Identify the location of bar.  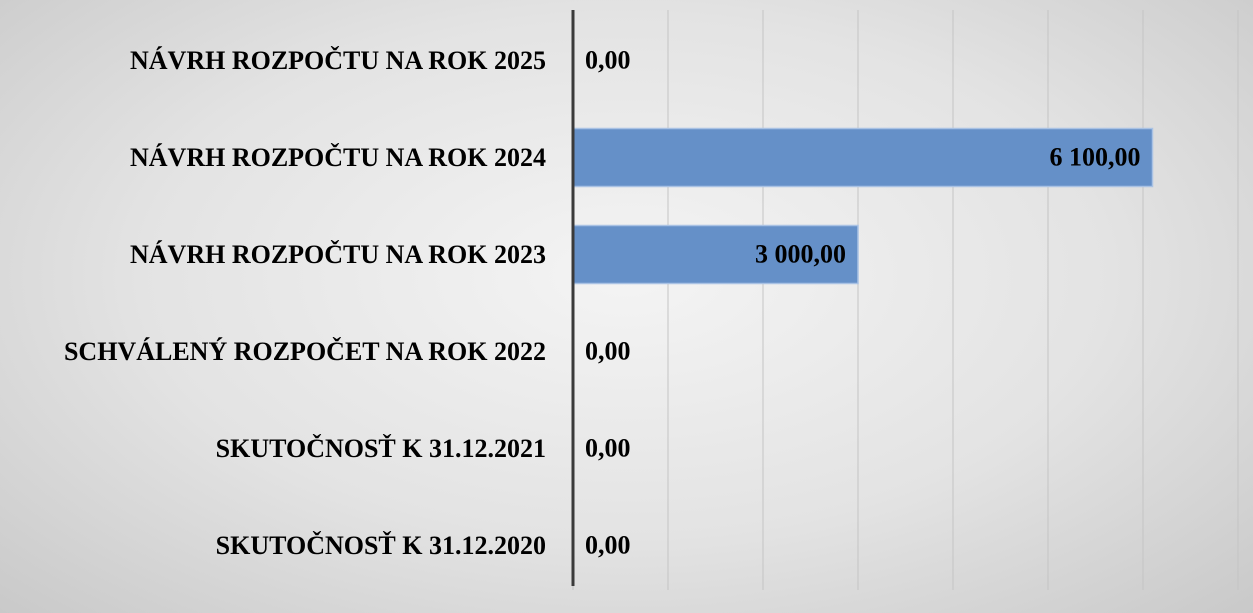
(715, 254).